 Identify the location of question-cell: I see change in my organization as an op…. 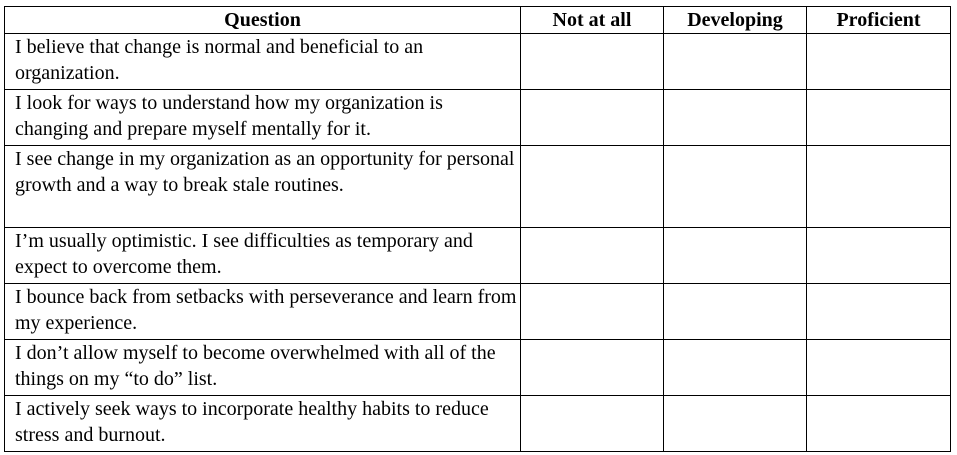
(262, 186).